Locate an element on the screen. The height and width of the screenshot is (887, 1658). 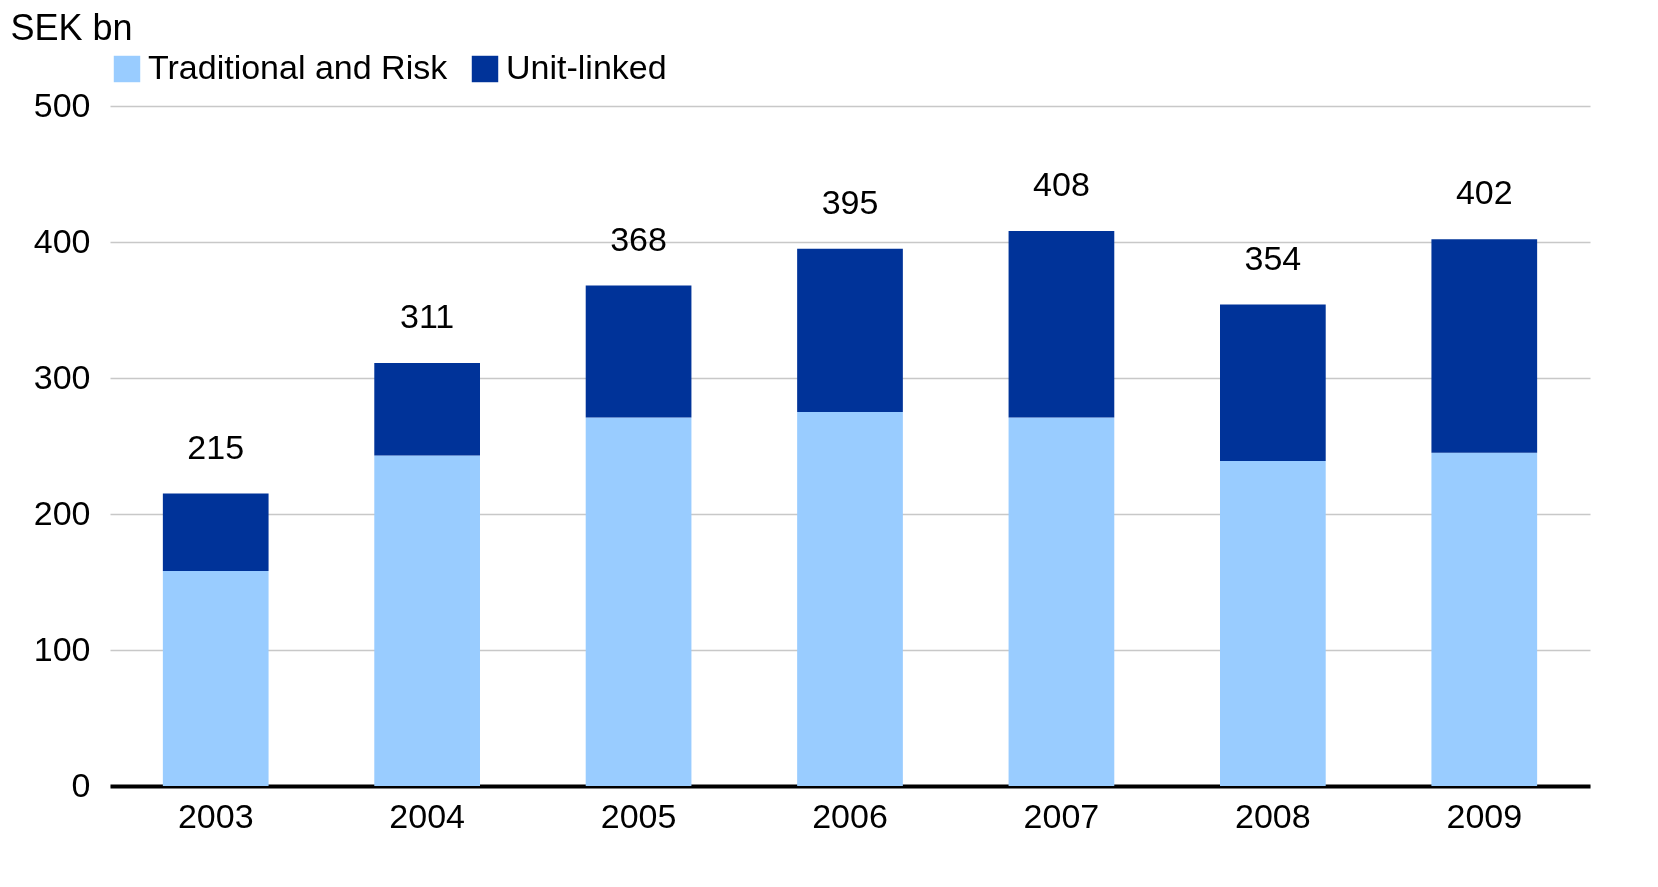
y-tick-label: 500 is located at coordinates (62, 104).